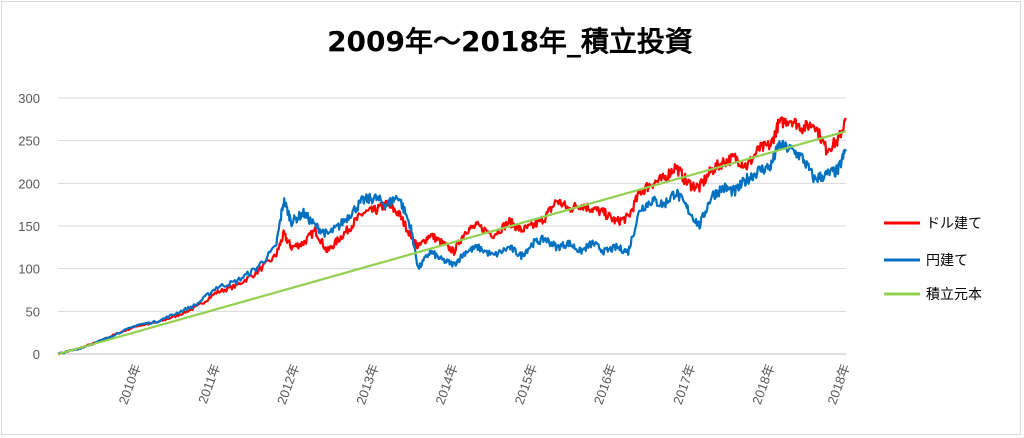 The width and height of the screenshot is (1024, 438). I want to click on legend-label: ドル建て, so click(954, 224).